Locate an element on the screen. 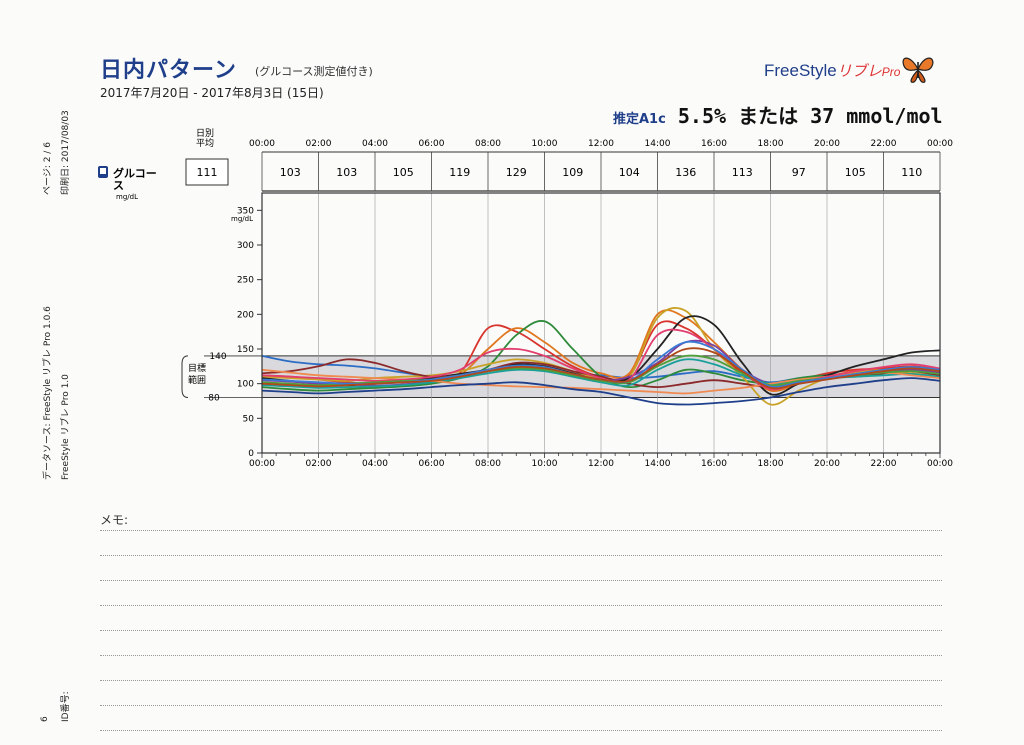 This screenshot has width=1024, height=745. x-tick-label: 22:00 is located at coordinates (884, 464).